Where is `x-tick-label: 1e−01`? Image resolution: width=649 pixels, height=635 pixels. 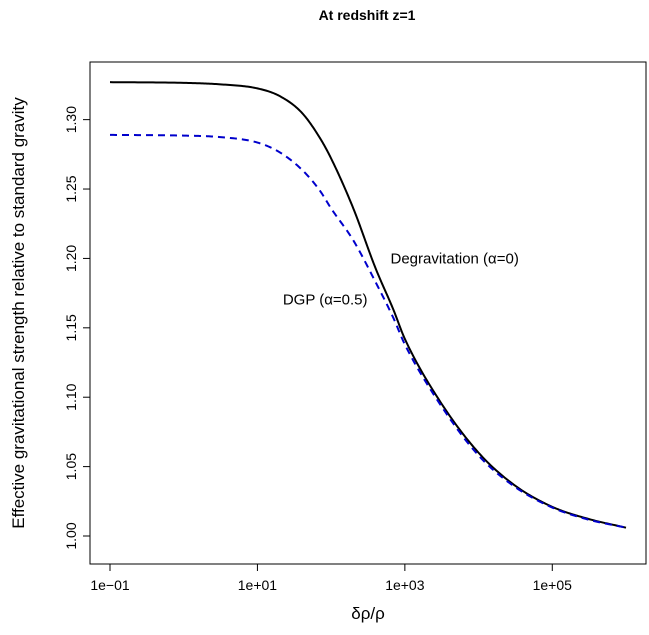 x-tick-label: 1e−01 is located at coordinates (110, 585).